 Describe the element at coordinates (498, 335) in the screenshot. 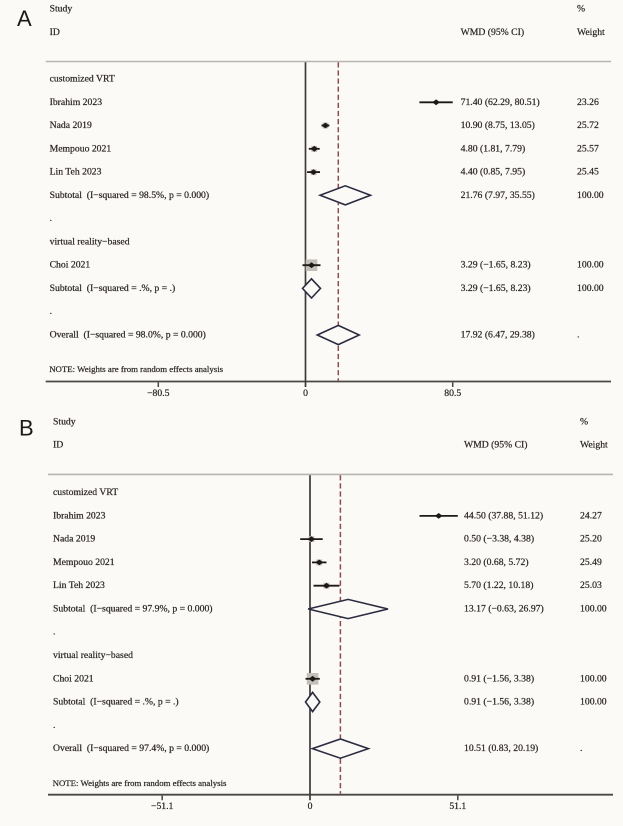

I see `svg-text: 17.92 (6.47, 29.38)` at that location.